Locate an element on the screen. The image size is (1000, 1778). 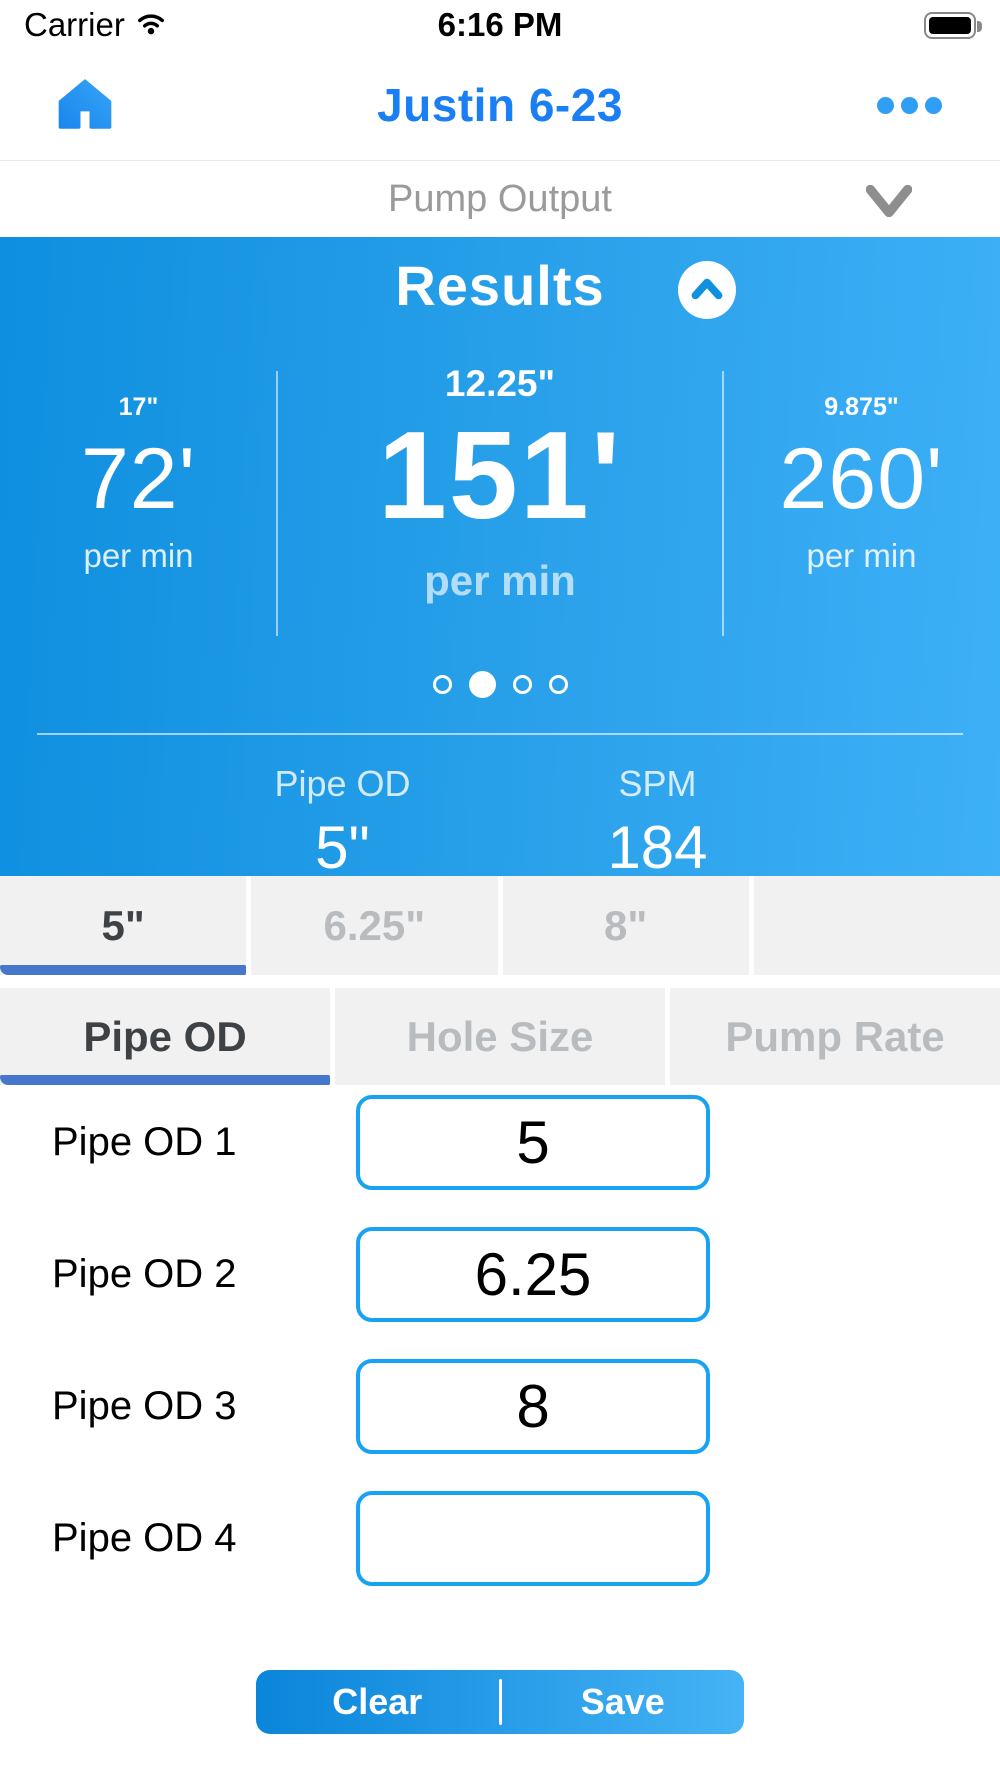
home-icon is located at coordinates (85, 105).